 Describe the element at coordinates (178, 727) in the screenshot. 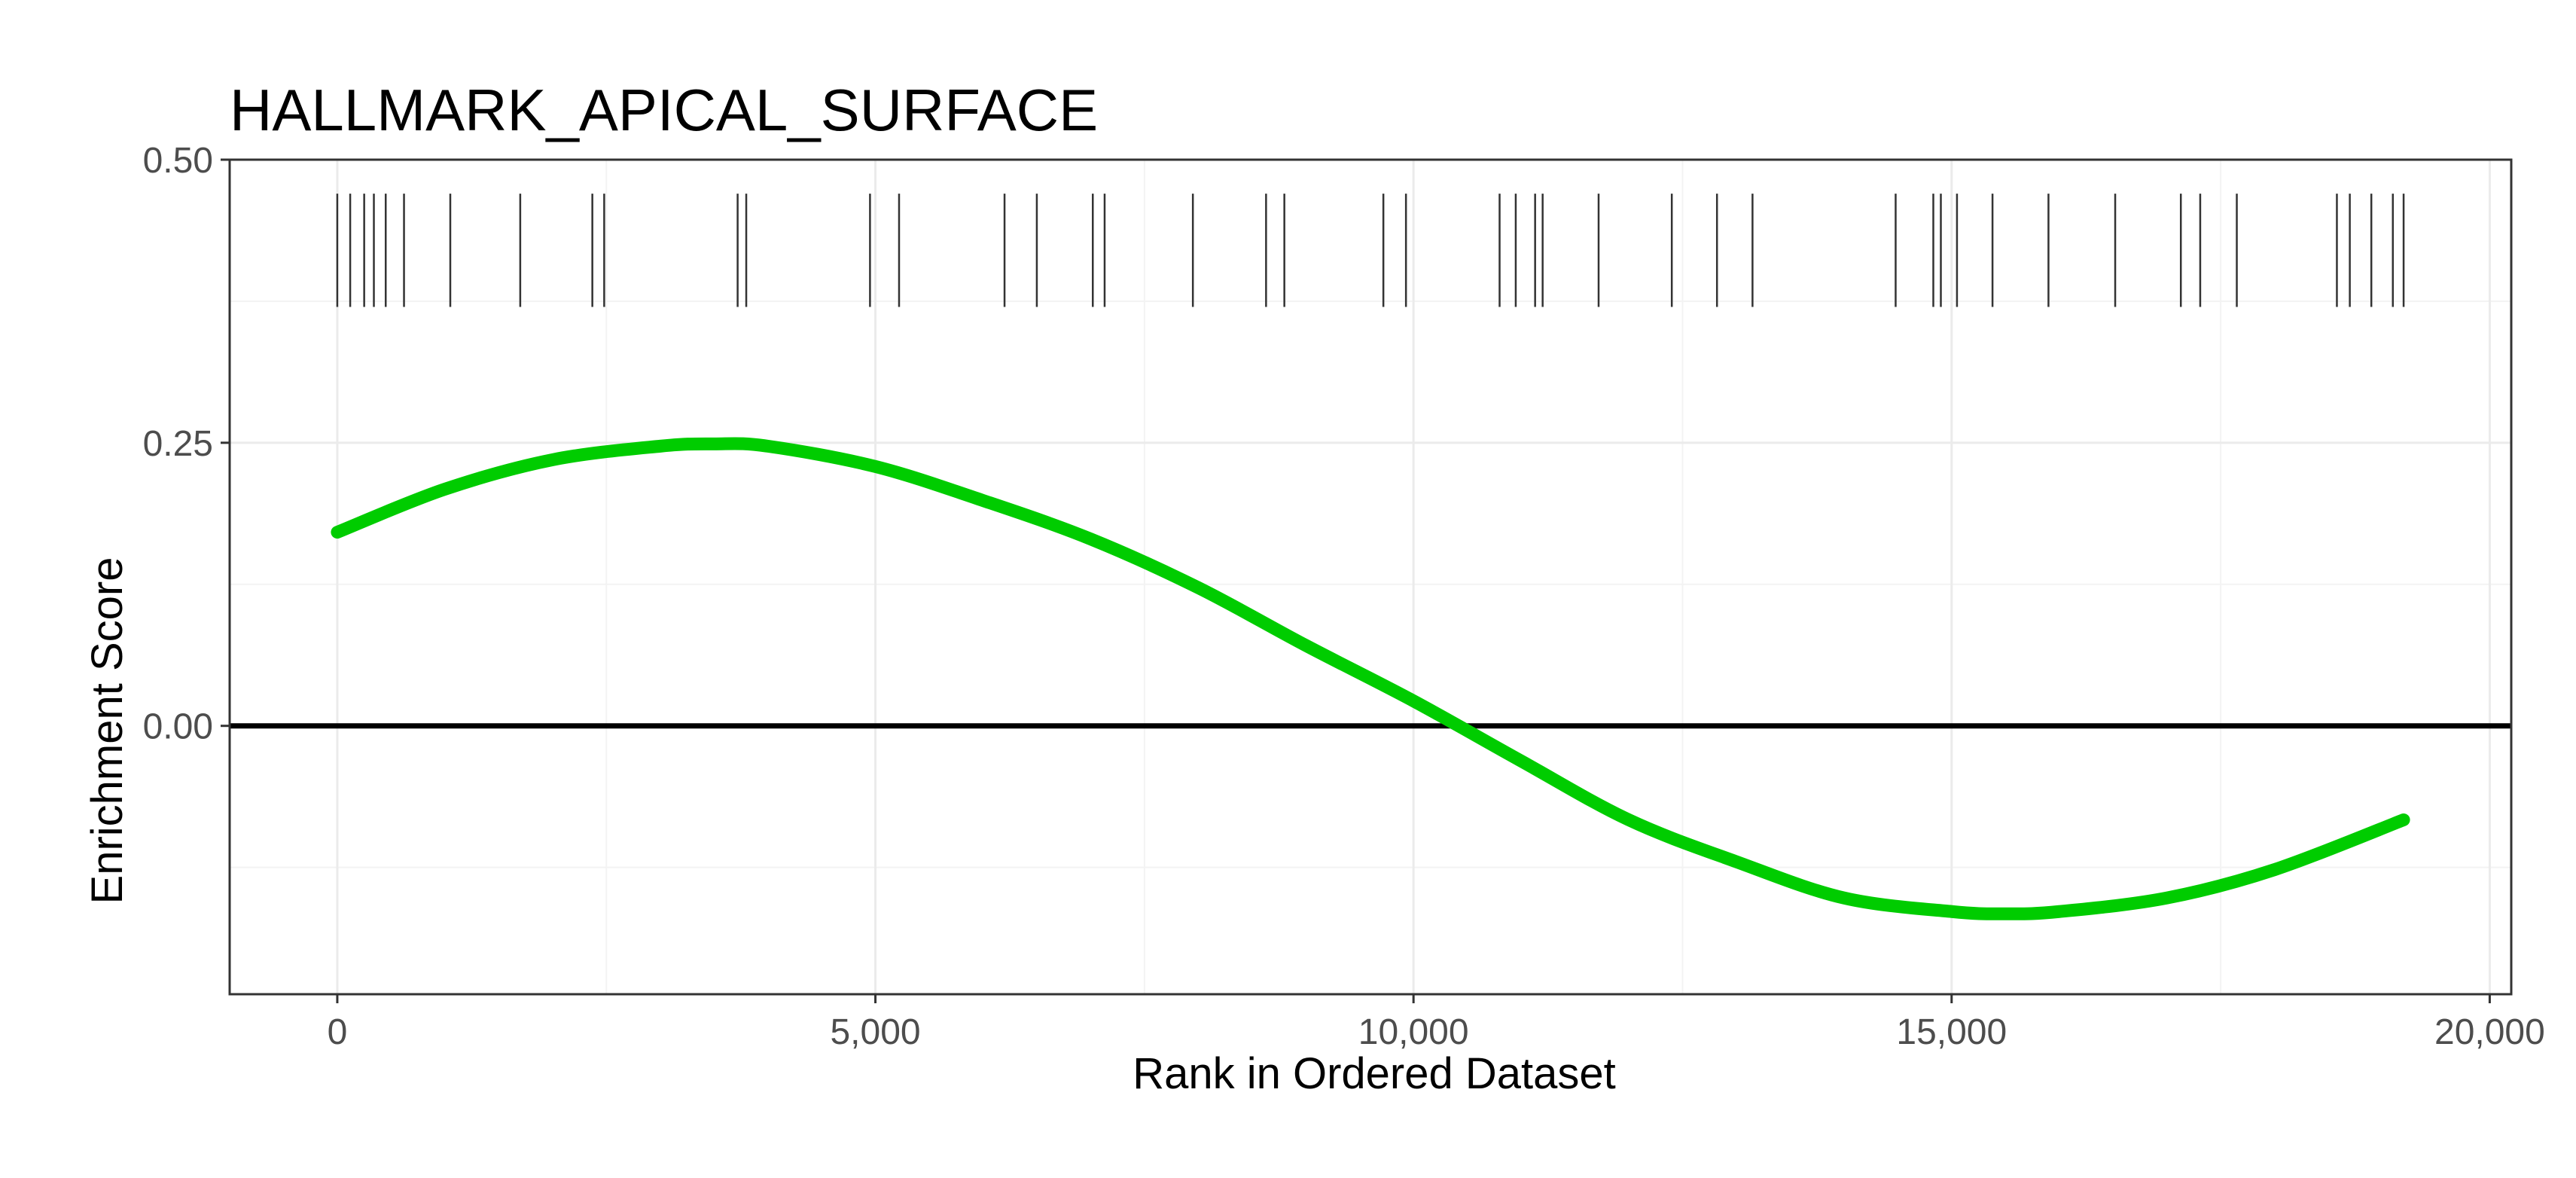

I see `y-tick-label: 0.00` at that location.